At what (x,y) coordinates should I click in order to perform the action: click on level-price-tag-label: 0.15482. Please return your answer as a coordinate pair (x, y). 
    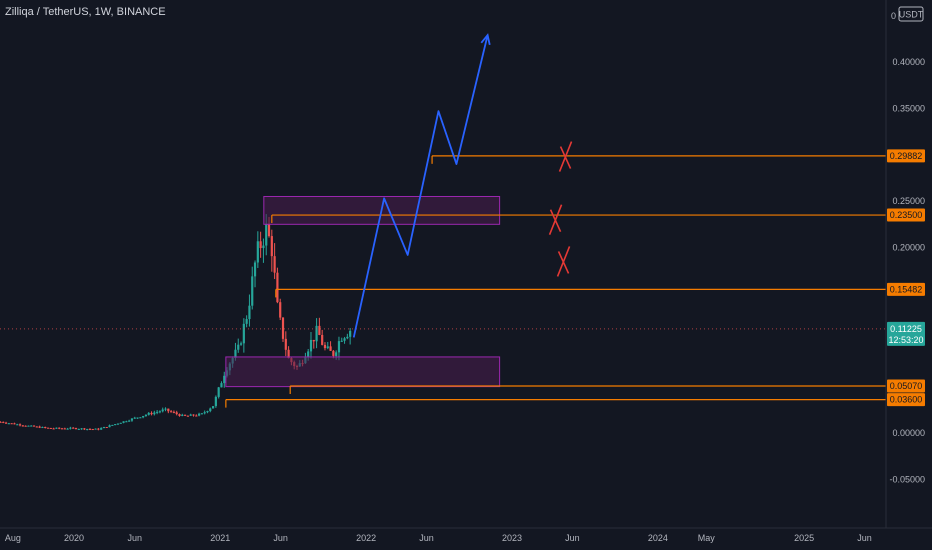
    Looking at the image, I should click on (906, 289).